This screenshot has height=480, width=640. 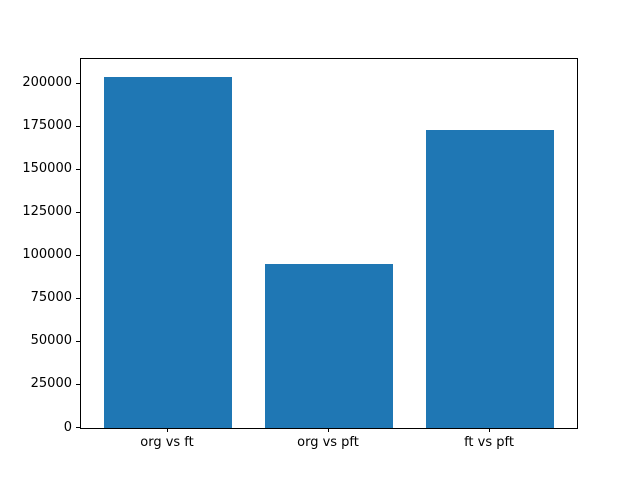 What do you see at coordinates (51, 298) in the screenshot?
I see `y-tick-label: 75000` at bounding box center [51, 298].